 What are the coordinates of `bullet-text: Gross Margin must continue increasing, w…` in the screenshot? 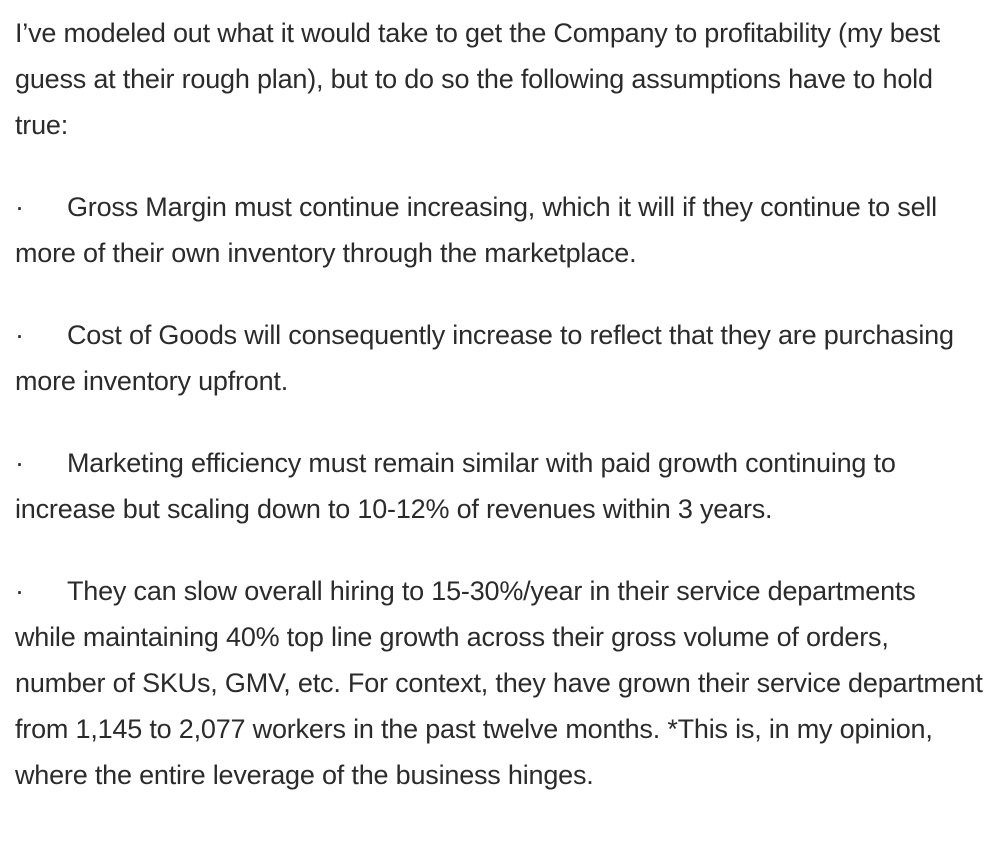 It's located at (476, 230).